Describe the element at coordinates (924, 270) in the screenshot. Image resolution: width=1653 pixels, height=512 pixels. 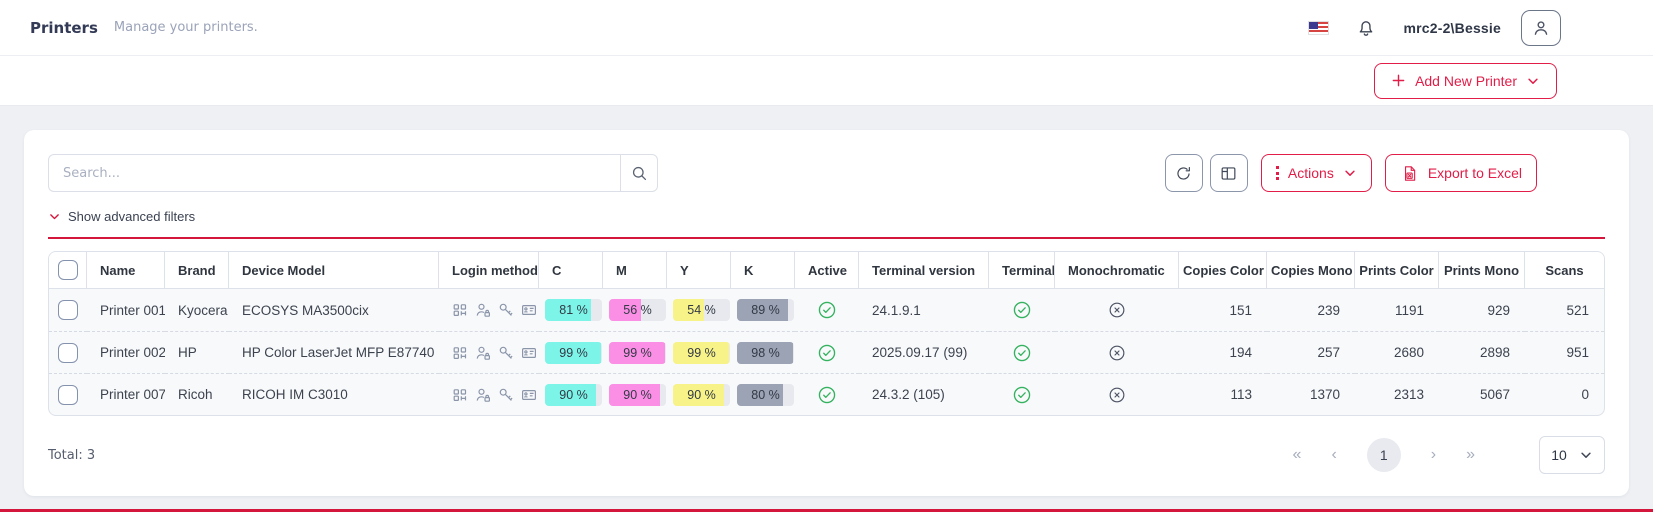
I see `column-header-terminal-version: Terminal version` at that location.